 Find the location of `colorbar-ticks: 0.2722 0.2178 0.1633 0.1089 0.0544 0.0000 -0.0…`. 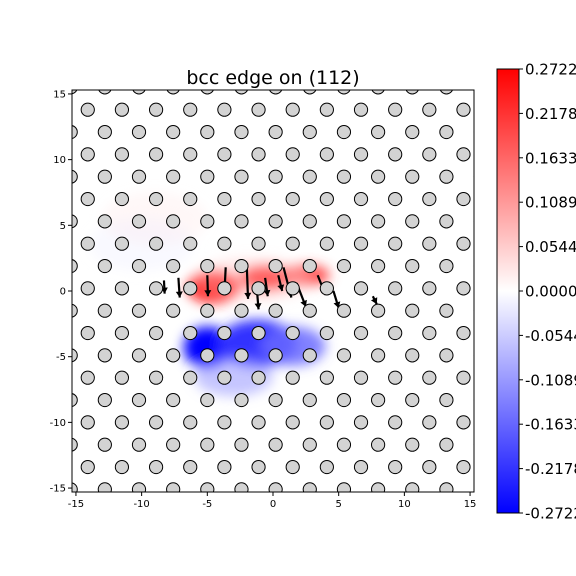

colorbar-ticks: 0.2722 0.2178 0.1633 0.1089 0.0544 0.0000 -0.0… is located at coordinates (547, 292).